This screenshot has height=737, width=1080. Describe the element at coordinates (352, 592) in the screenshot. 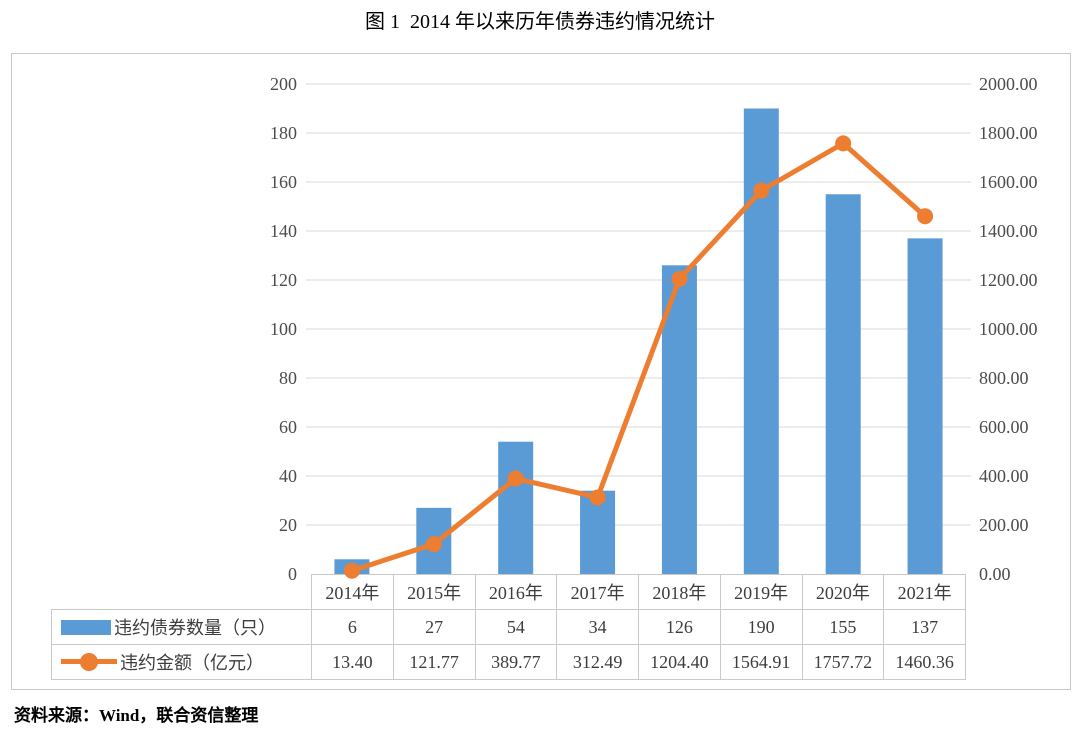

I see `year-header-cell: 2014年` at that location.